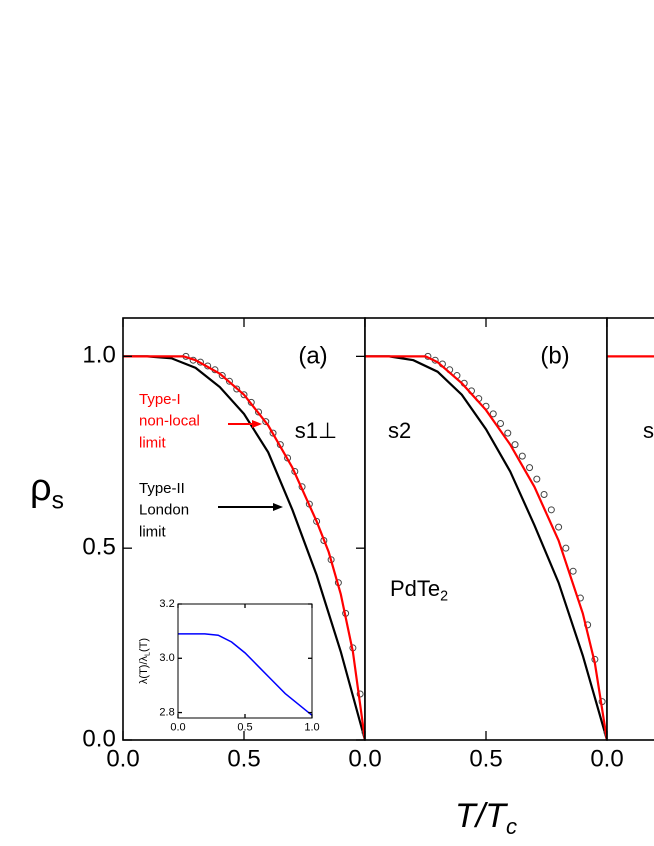  Describe the element at coordinates (58, 500) in the screenshot. I see `y-axis-label-sub: s` at that location.